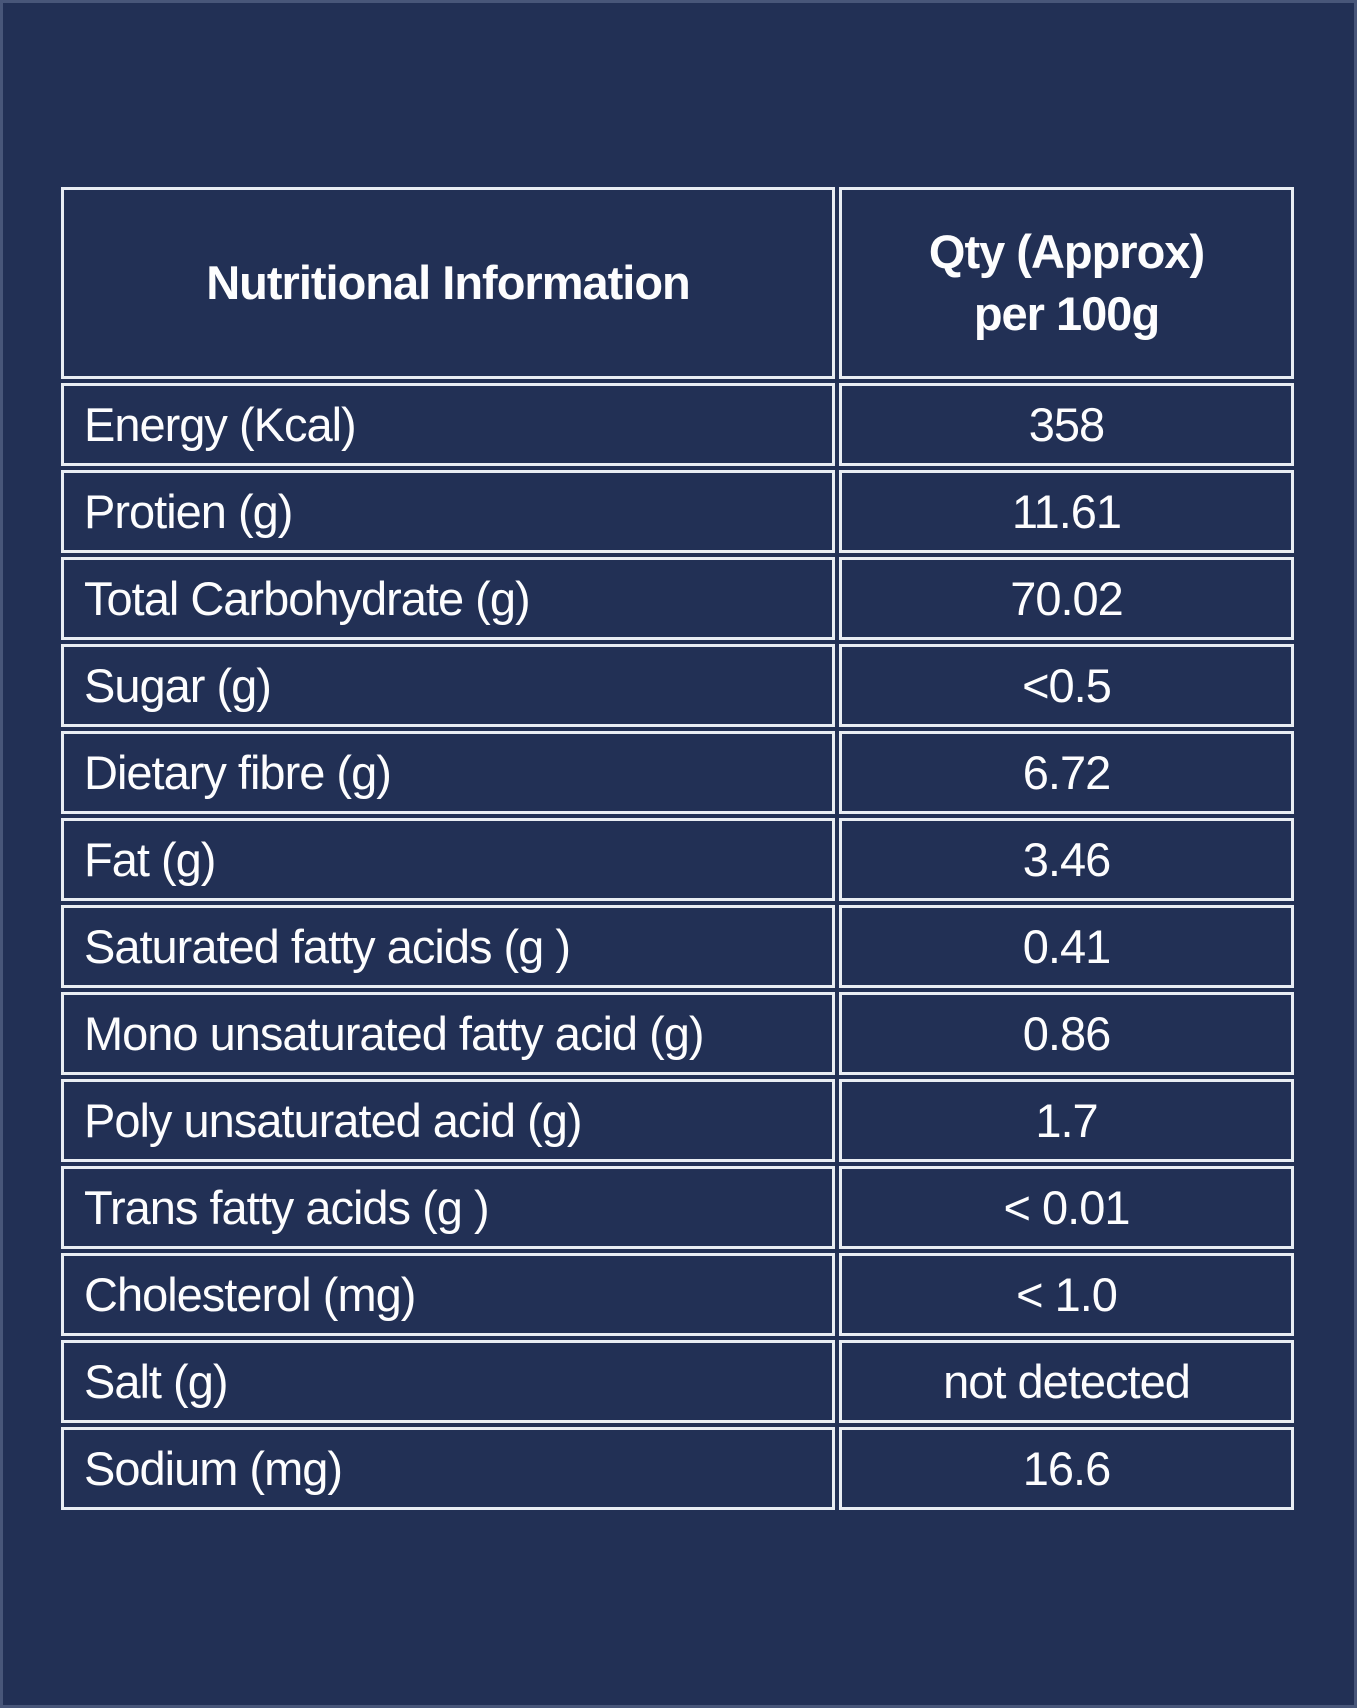  Describe the element at coordinates (1066, 1381) in the screenshot. I see `nutrient-value: not detected` at that location.